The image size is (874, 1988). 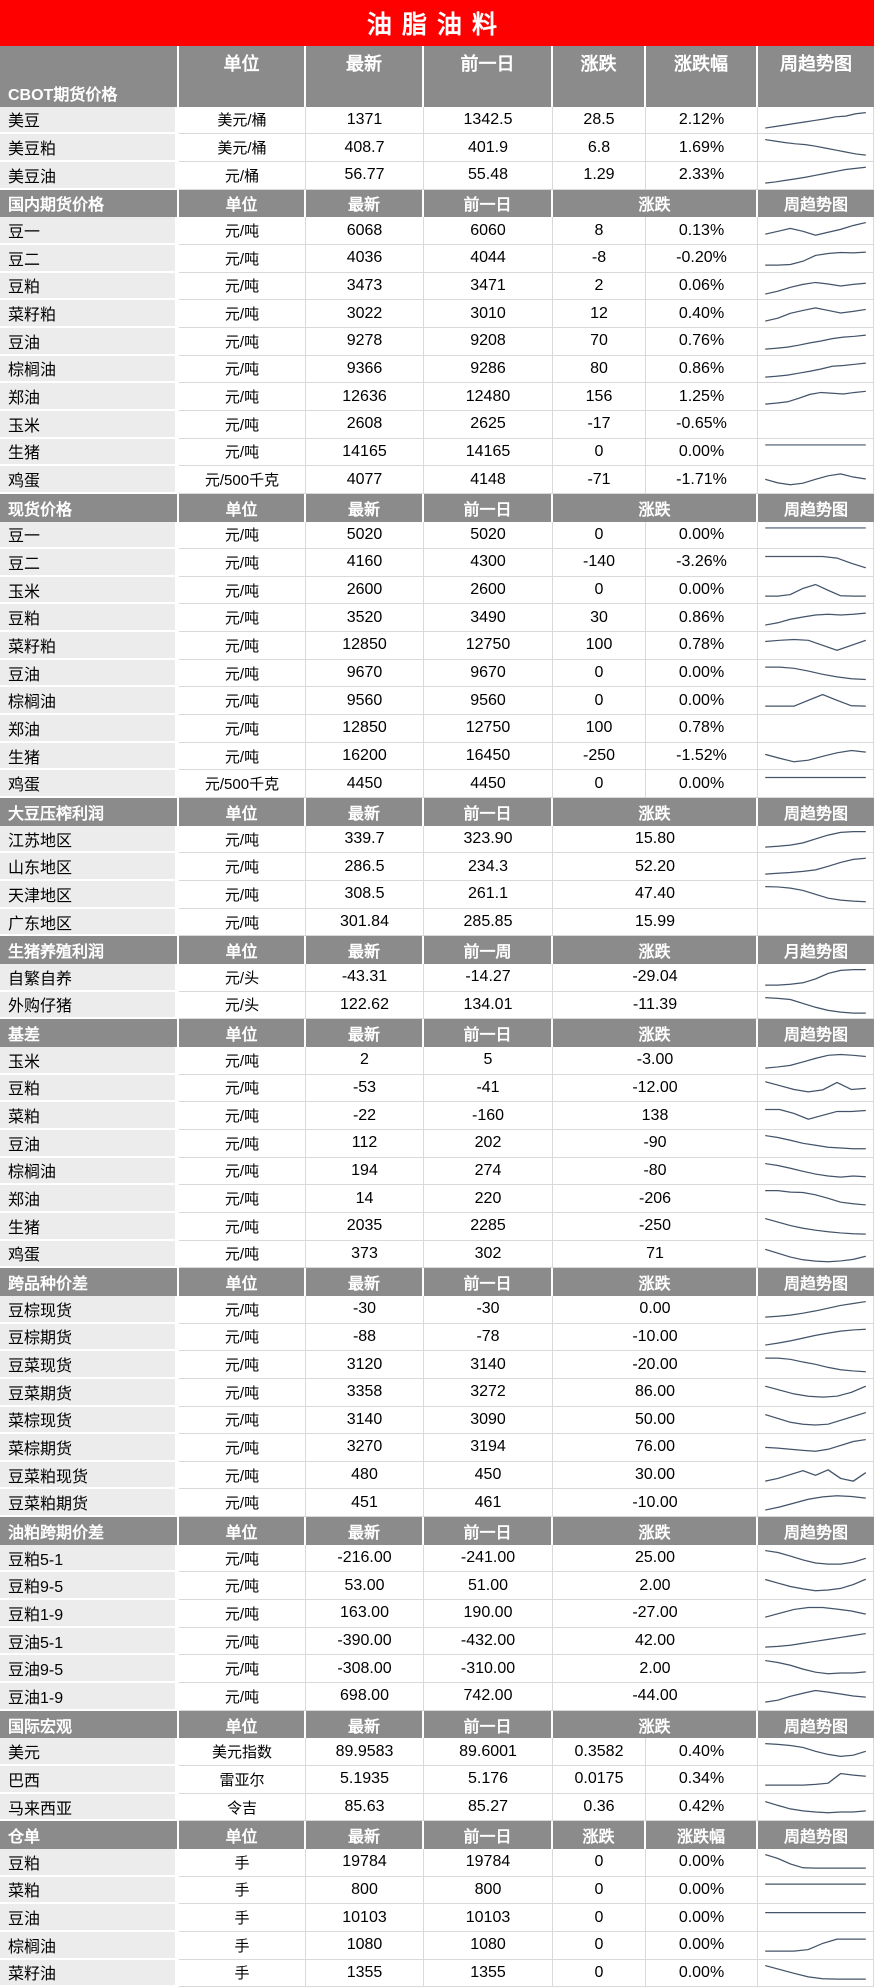 What do you see at coordinates (365, 369) in the screenshot?
I see `latest-value: 9366` at bounding box center [365, 369].